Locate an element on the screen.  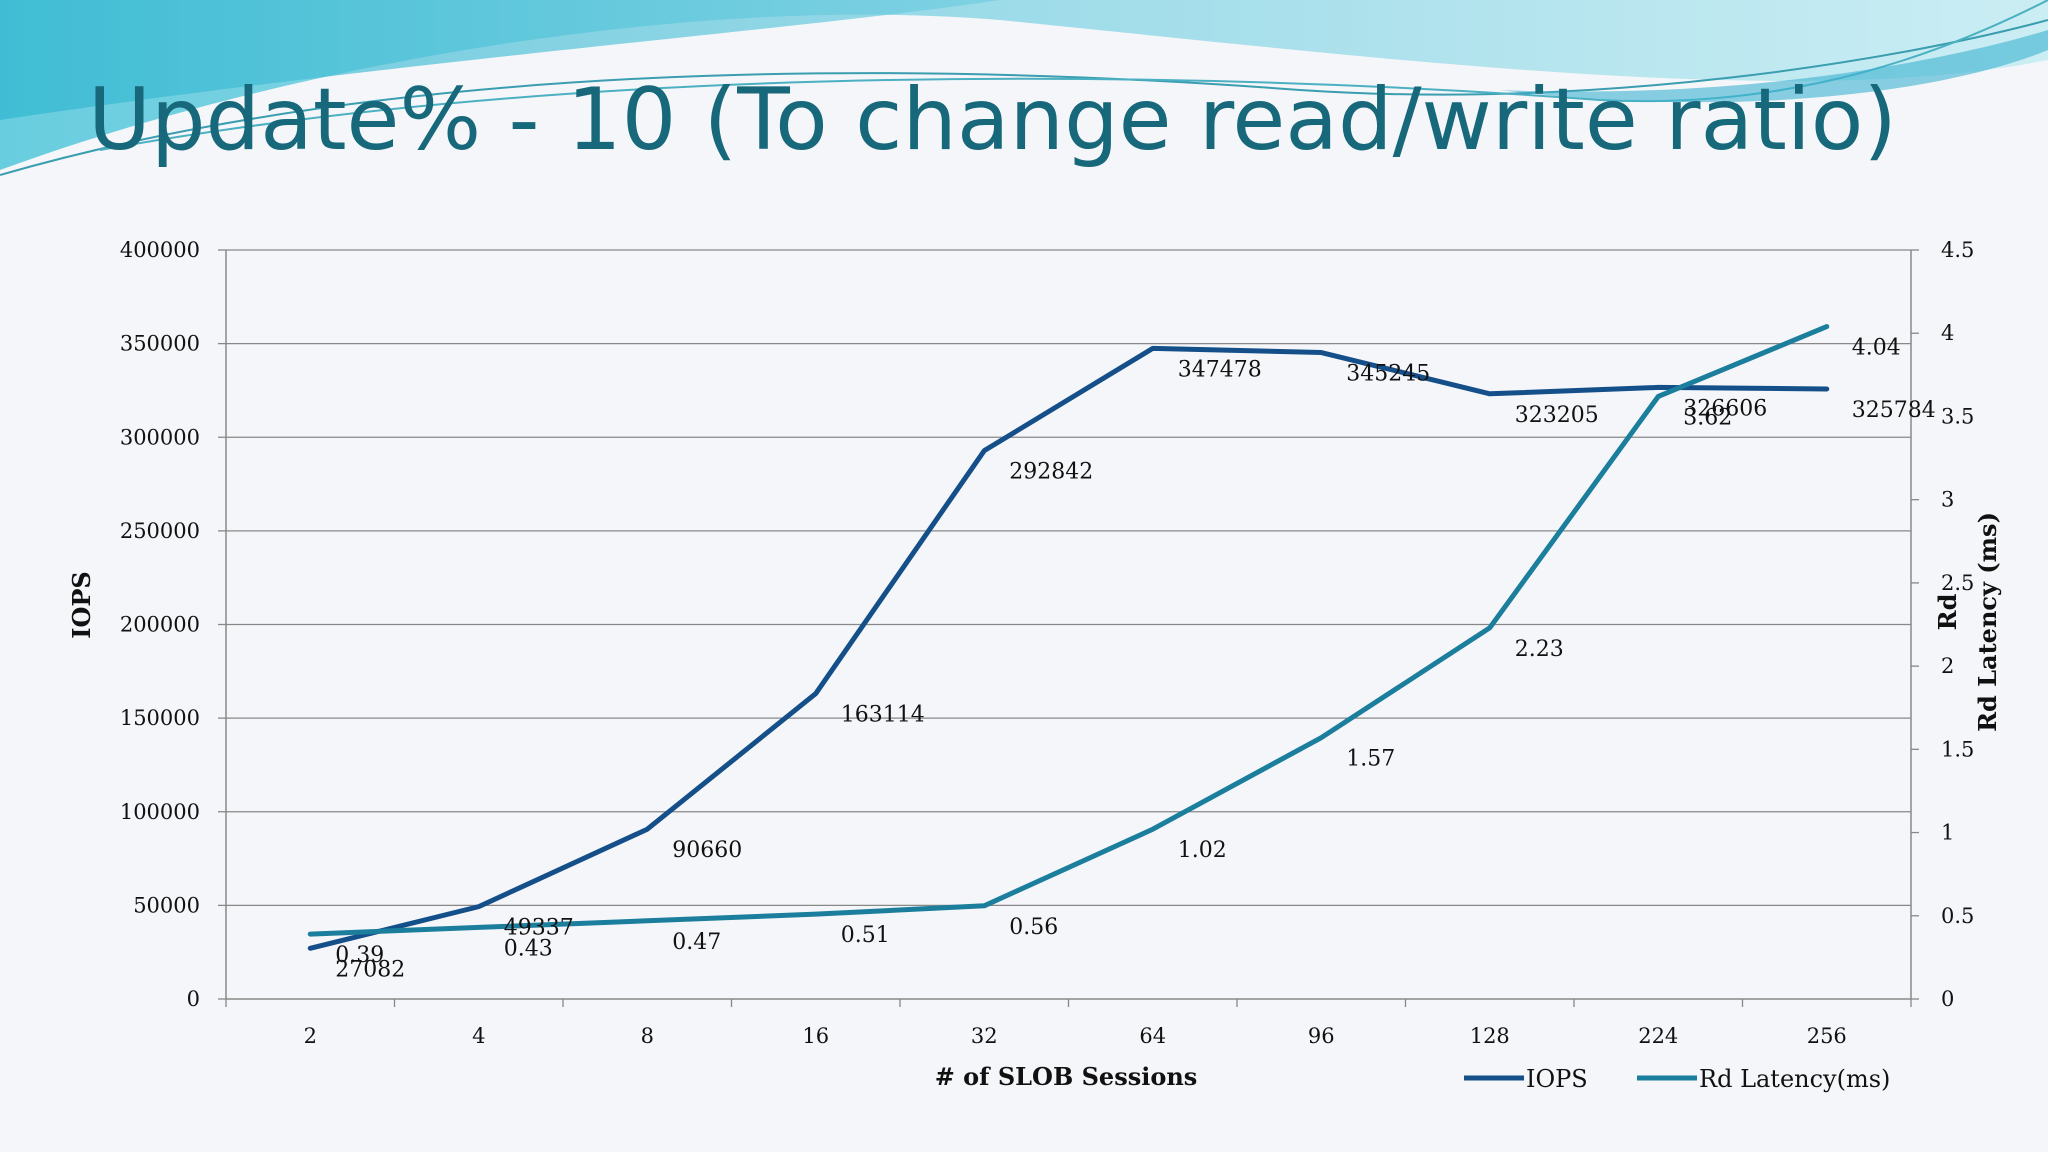
x-tick-label: 96 is located at coordinates (1321, 1036).